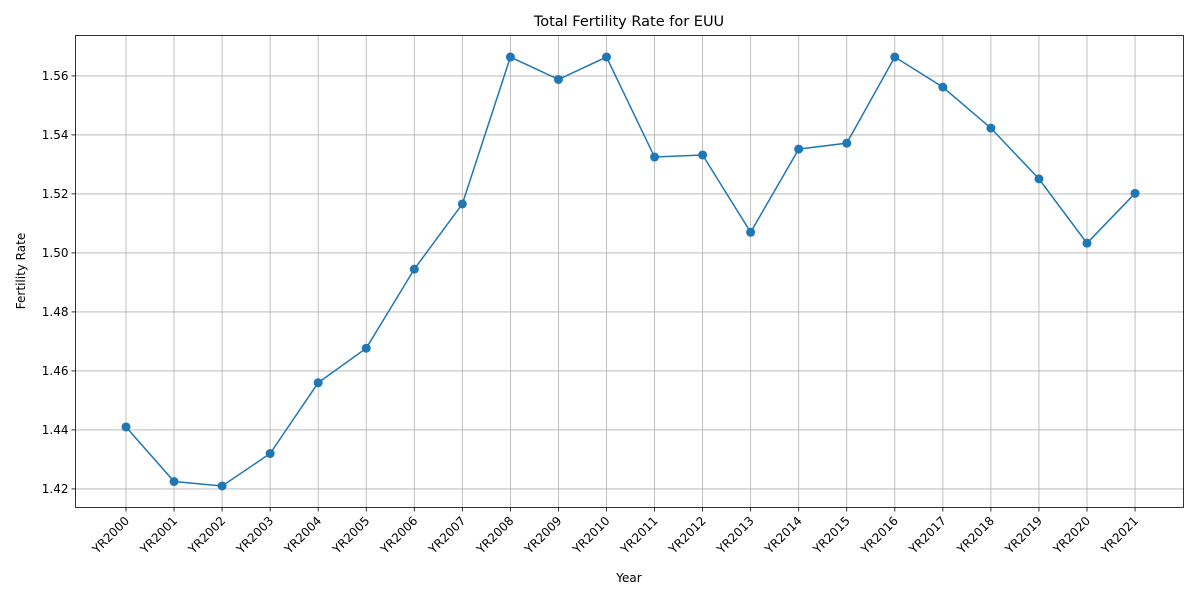 Image resolution: width=1200 pixels, height=600 pixels. Describe the element at coordinates (55, 489) in the screenshot. I see `y-tick-label: 1.42` at that location.